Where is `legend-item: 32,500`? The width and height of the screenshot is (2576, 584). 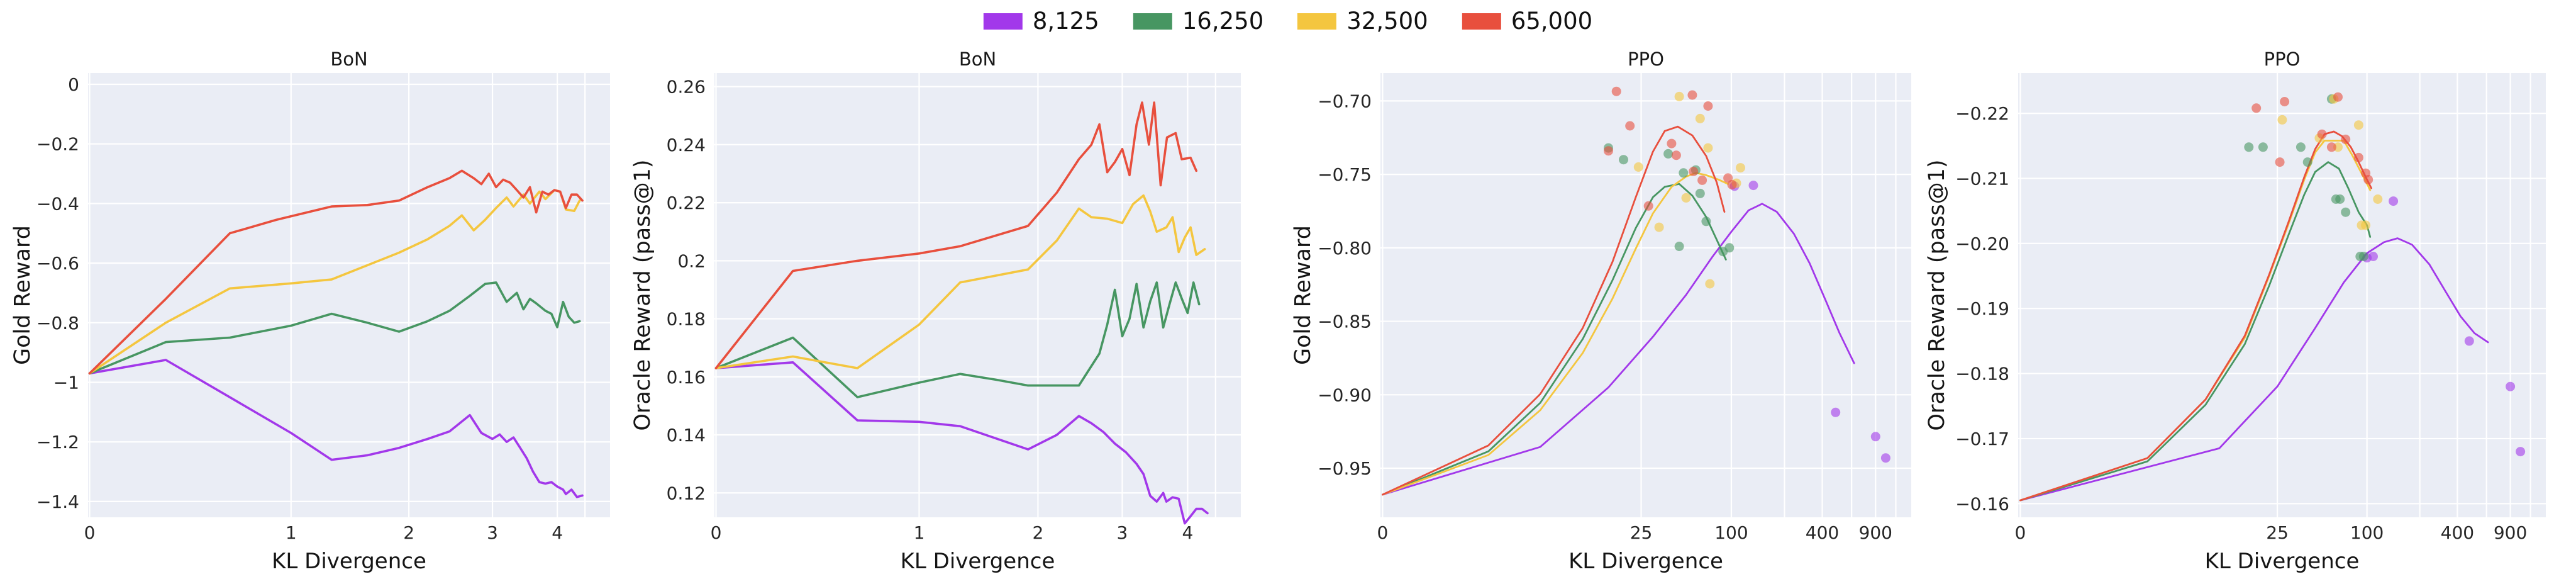 legend-item: 32,500 is located at coordinates (1362, 21).